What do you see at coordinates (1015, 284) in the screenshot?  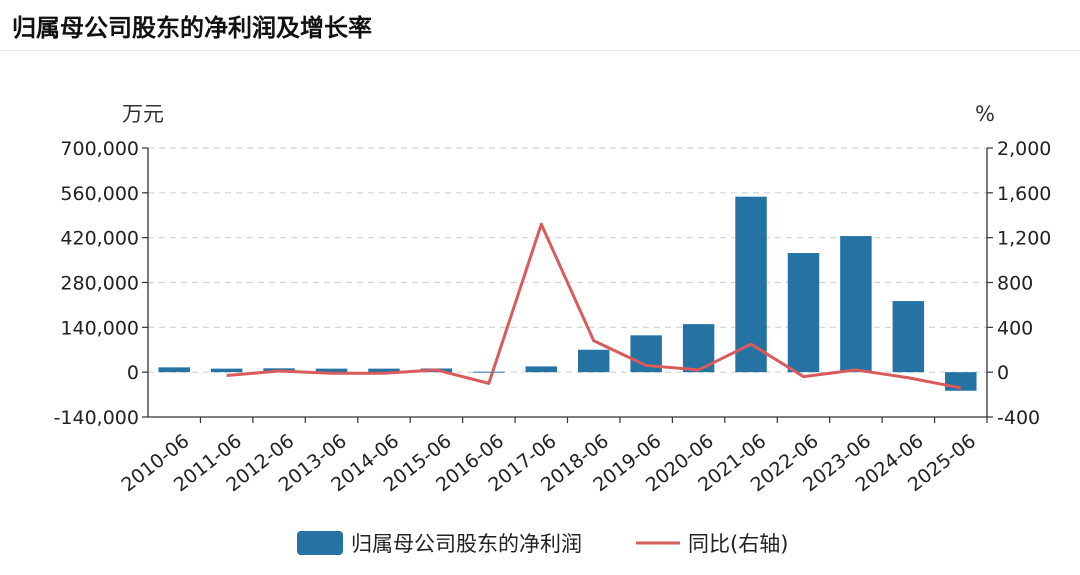 I see `right-tick-label: 800` at bounding box center [1015, 284].